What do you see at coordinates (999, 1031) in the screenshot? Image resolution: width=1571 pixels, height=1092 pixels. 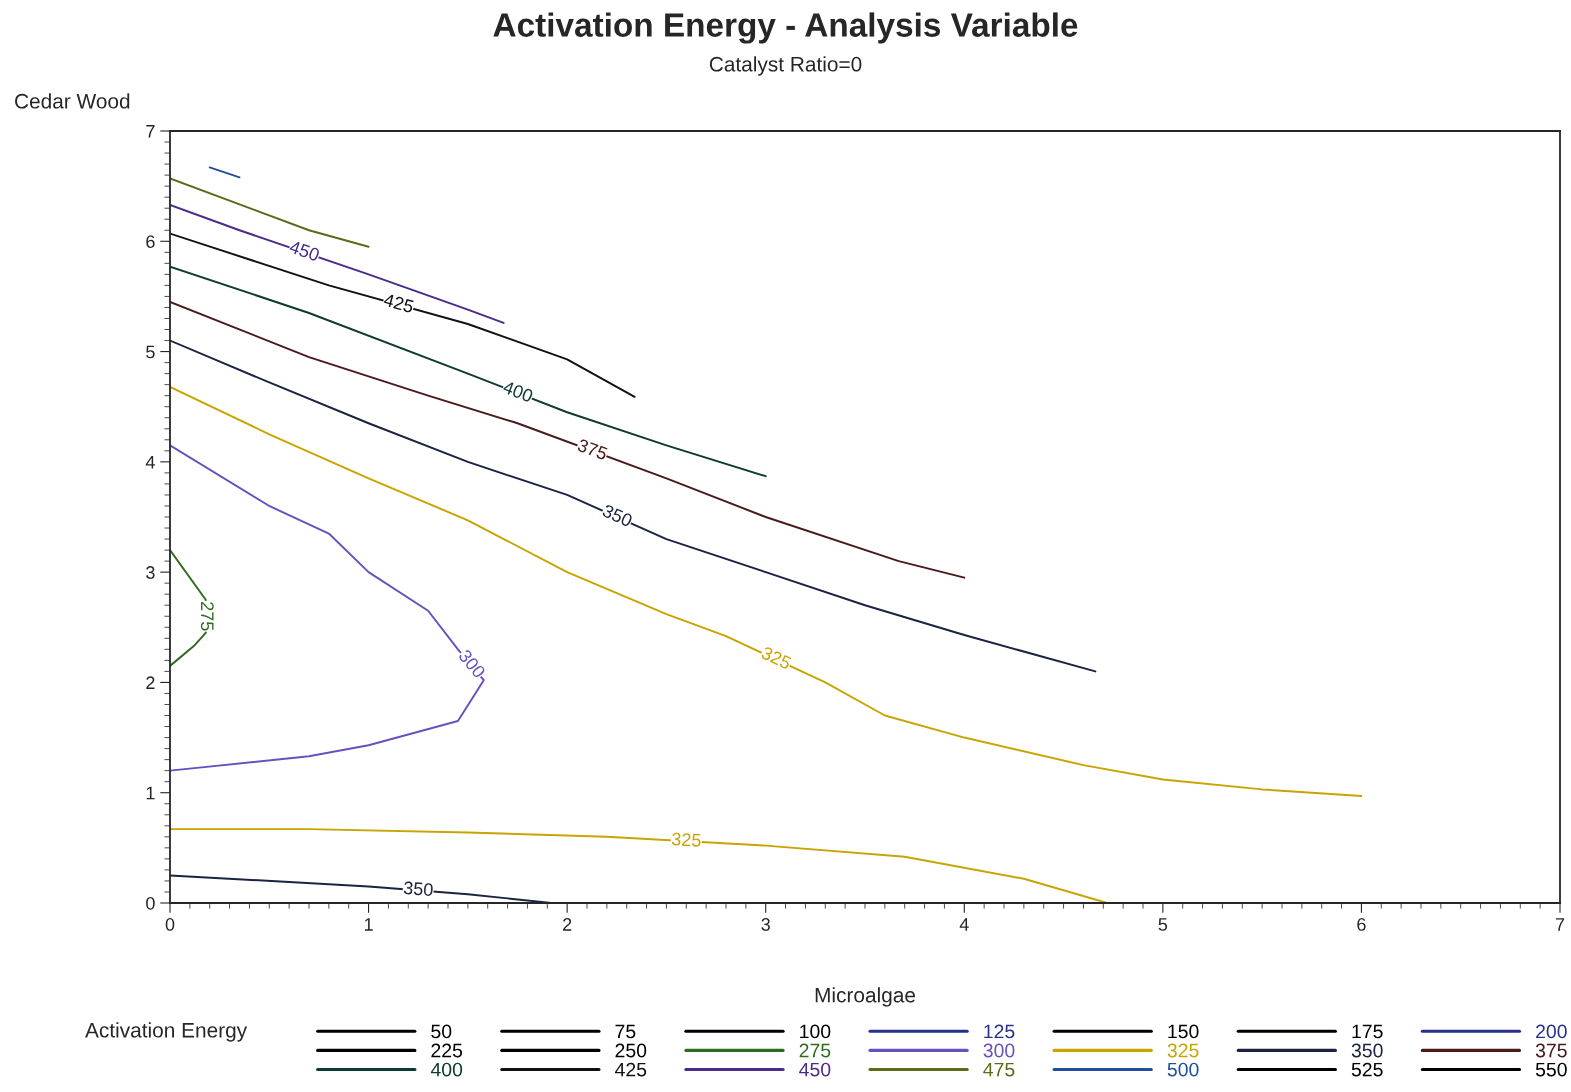 I see `legend-label: 125` at bounding box center [999, 1031].